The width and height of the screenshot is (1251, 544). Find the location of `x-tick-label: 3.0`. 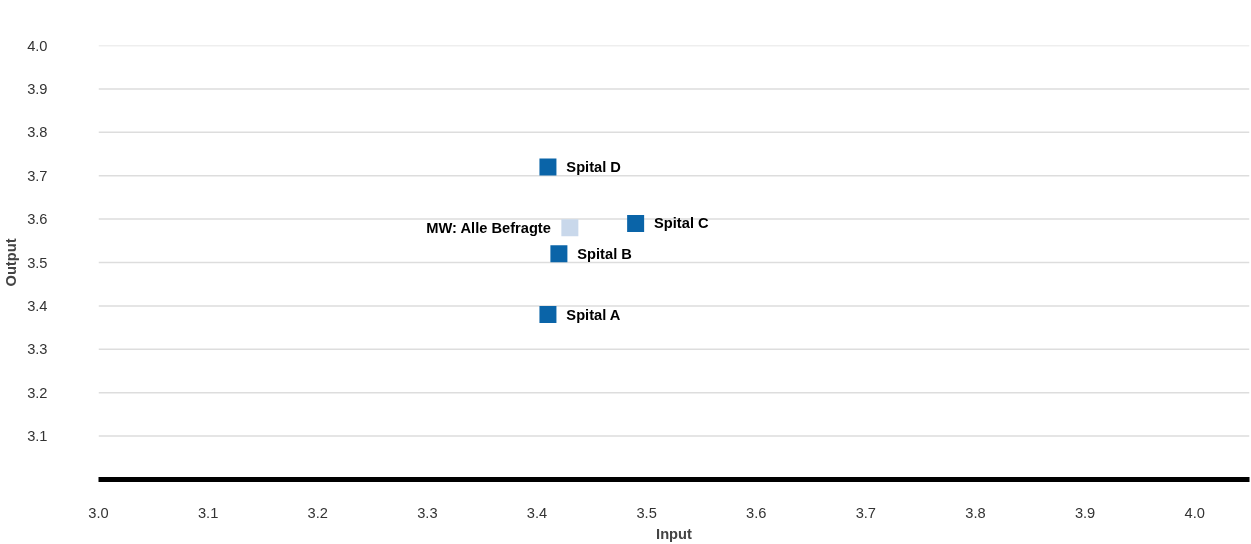

x-tick-label: 3.0 is located at coordinates (98, 512).